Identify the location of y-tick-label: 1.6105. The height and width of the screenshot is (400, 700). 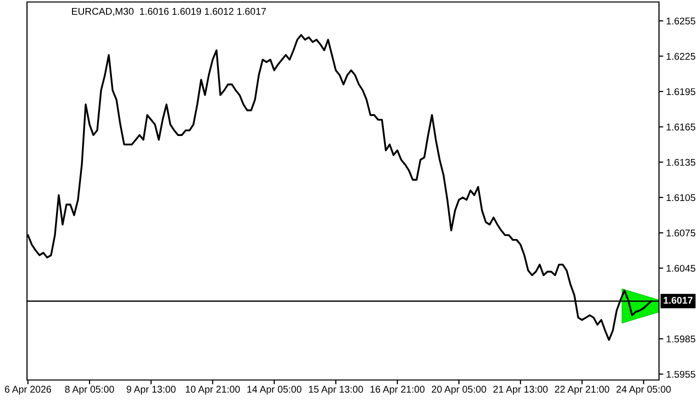
(681, 198).